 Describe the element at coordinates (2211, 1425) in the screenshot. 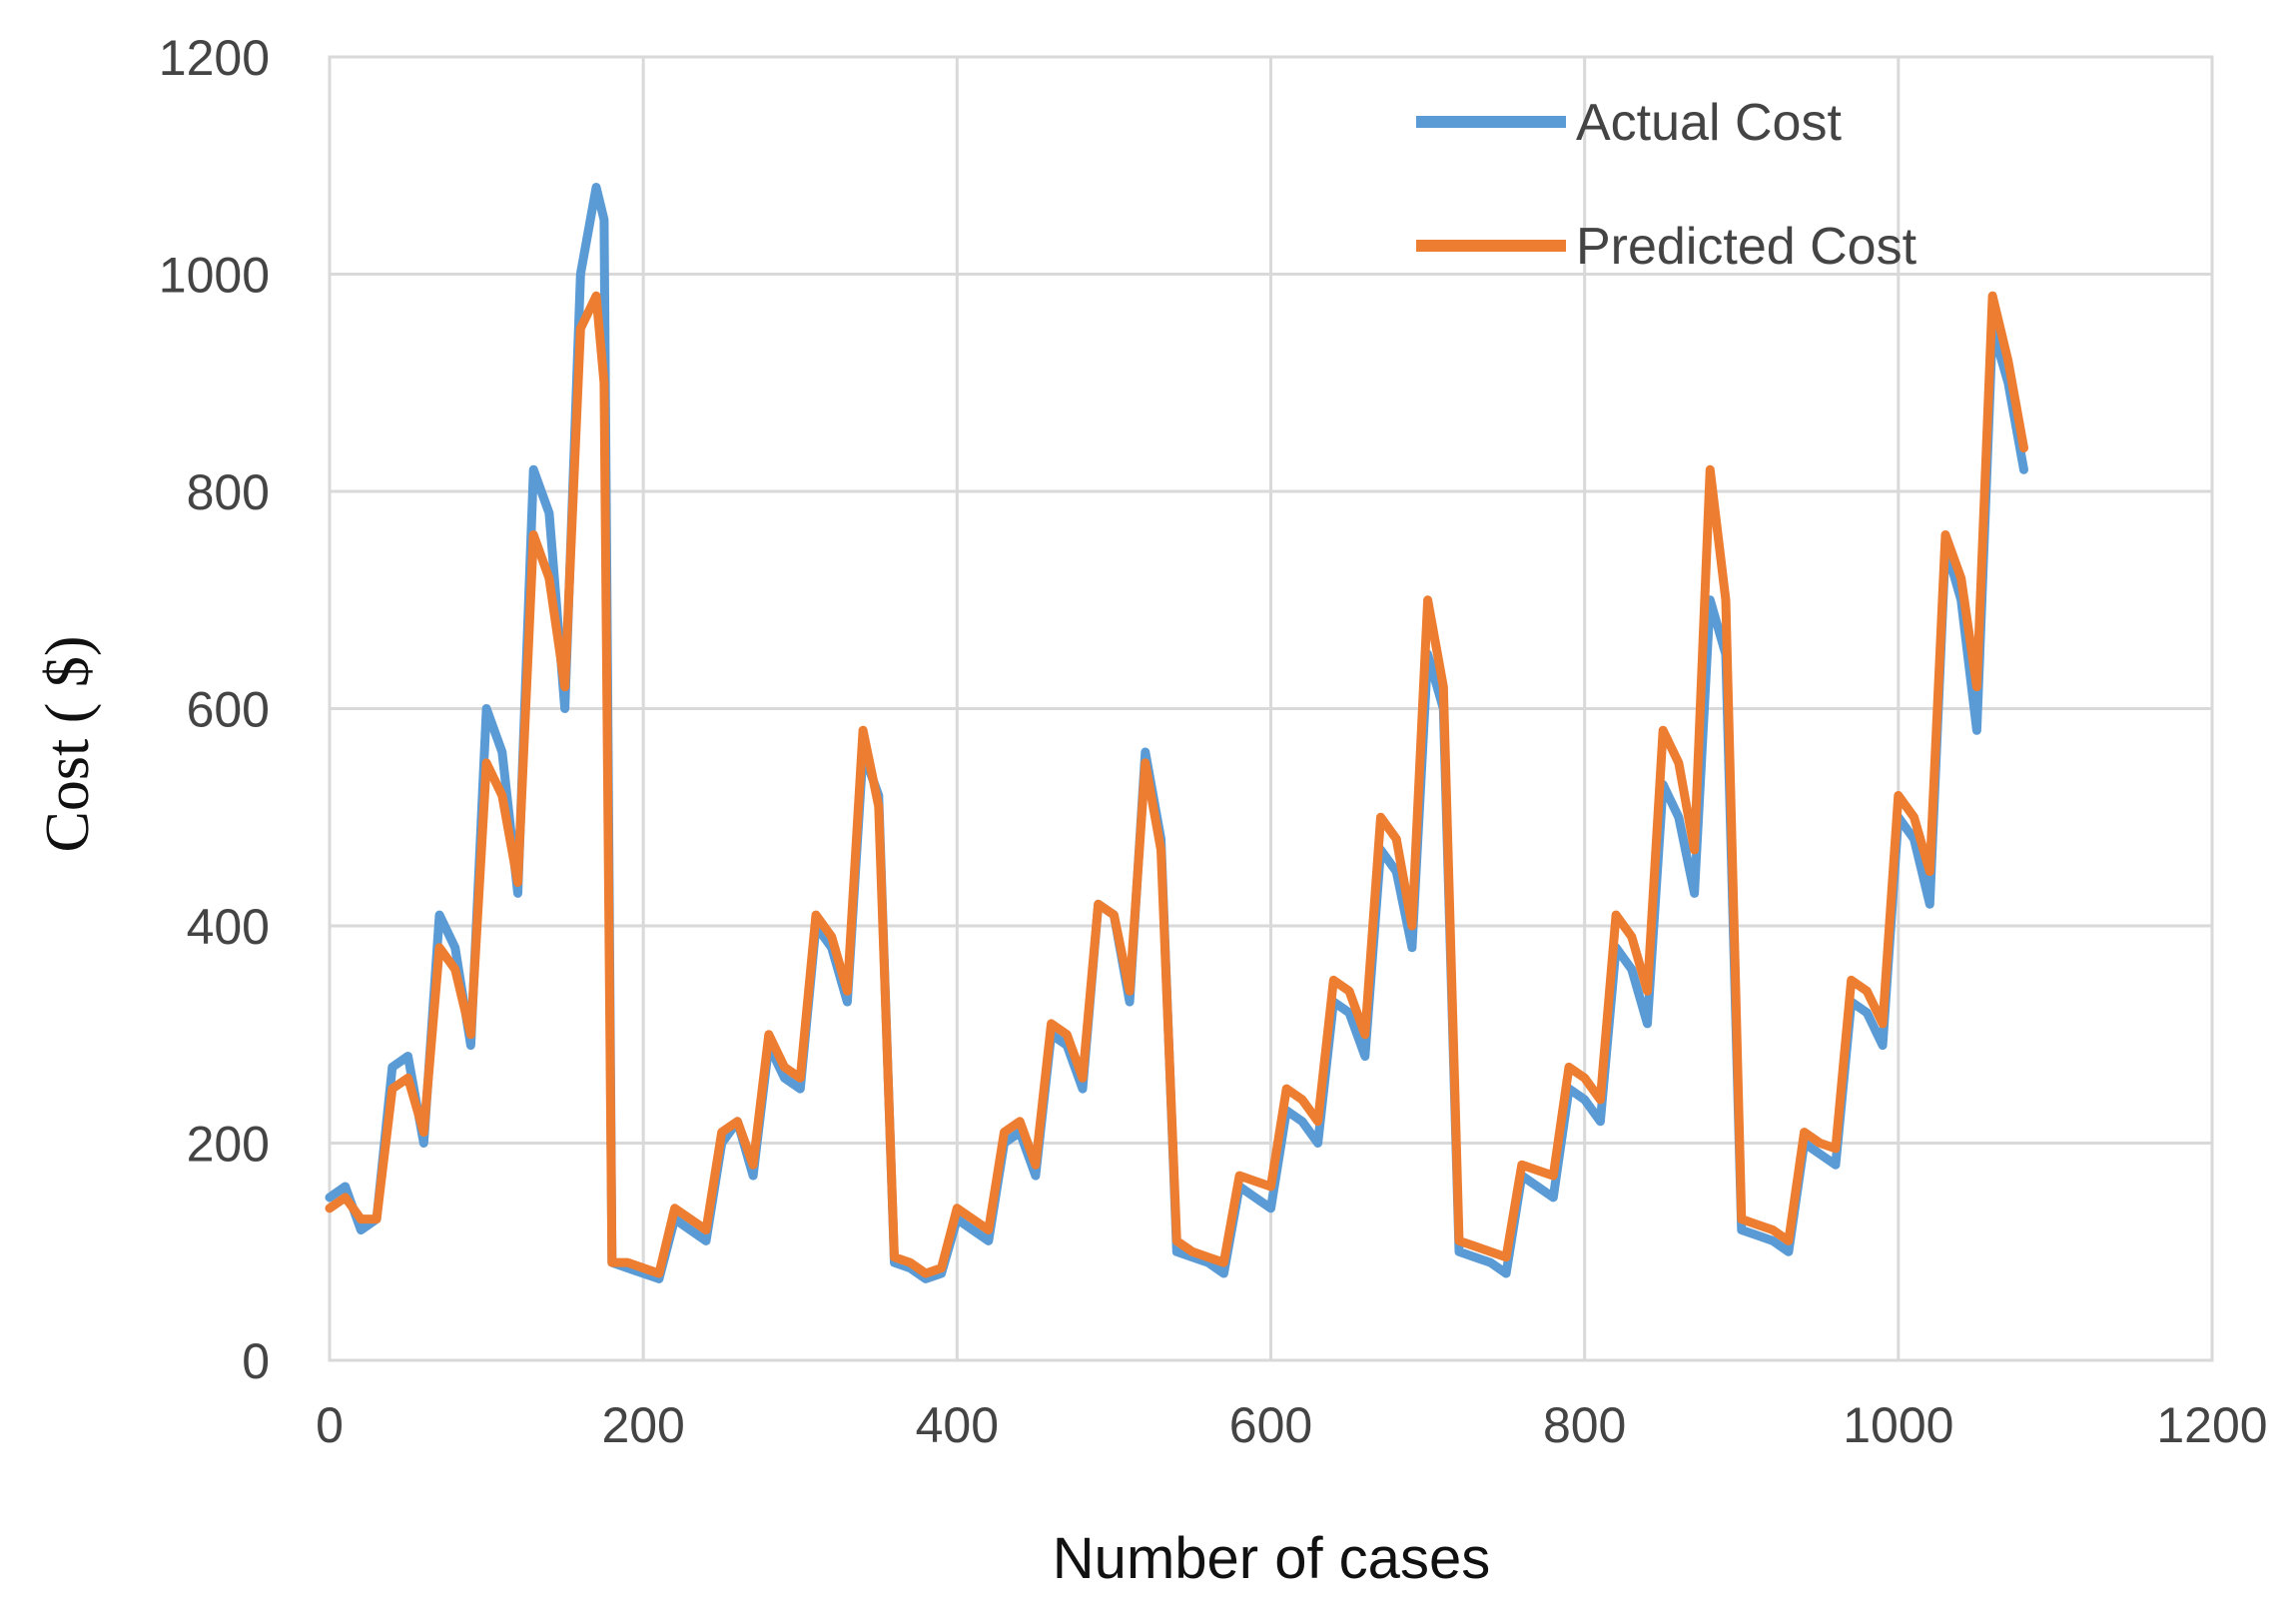

I see `x-tick-label: 1200` at that location.